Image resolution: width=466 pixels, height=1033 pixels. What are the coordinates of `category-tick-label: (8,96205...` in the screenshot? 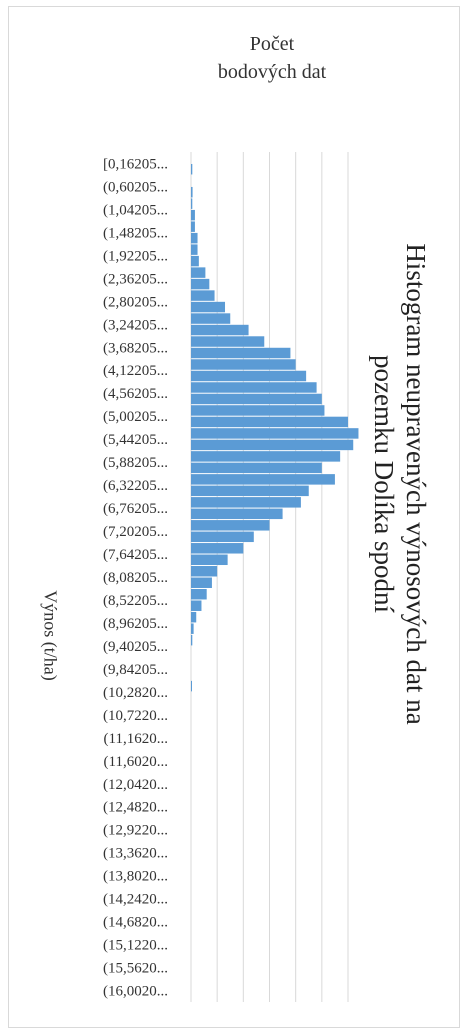 It's located at (135, 624).